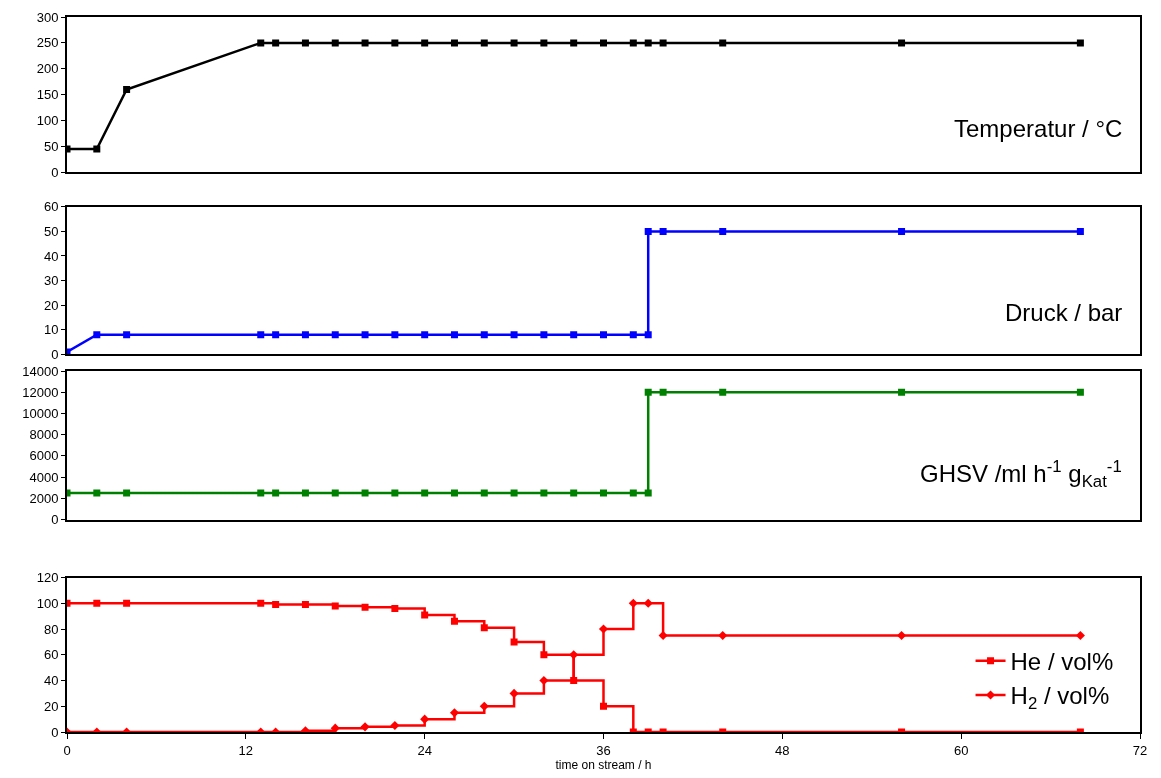 Image resolution: width=1161 pixels, height=778 pixels. What do you see at coordinates (51, 281) in the screenshot?
I see `y-tick-label: 30` at bounding box center [51, 281].